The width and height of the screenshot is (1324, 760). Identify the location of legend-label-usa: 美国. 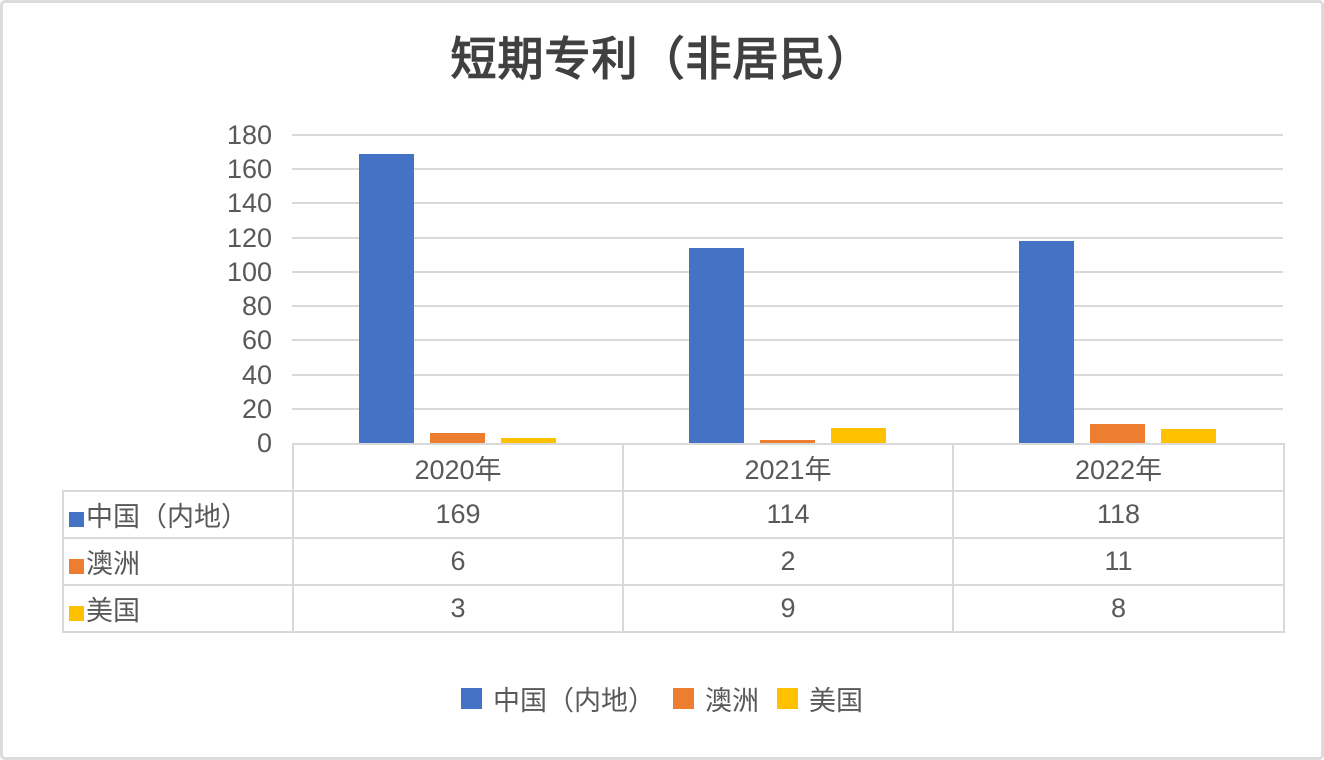
(836, 700).